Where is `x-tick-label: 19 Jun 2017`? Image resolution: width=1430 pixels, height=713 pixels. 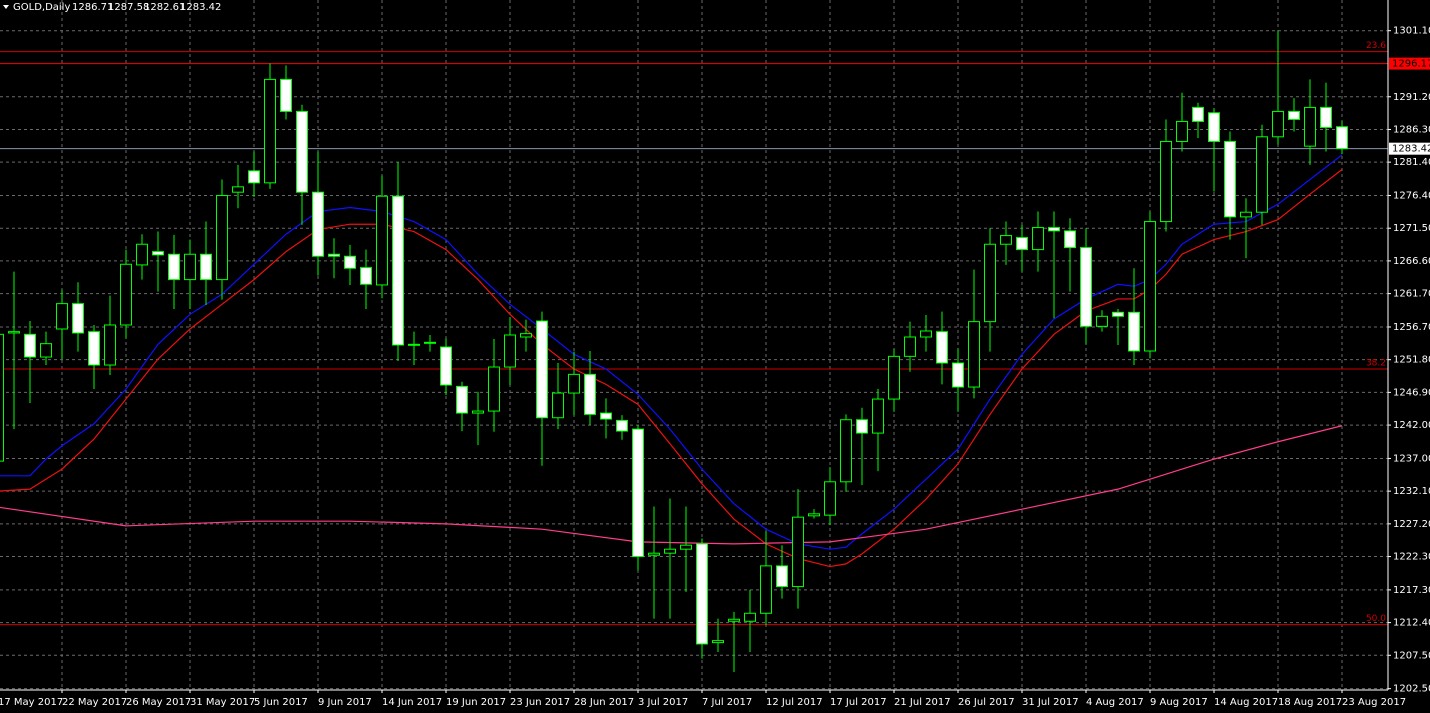 x-tick-label: 19 Jun 2017 is located at coordinates (476, 702).